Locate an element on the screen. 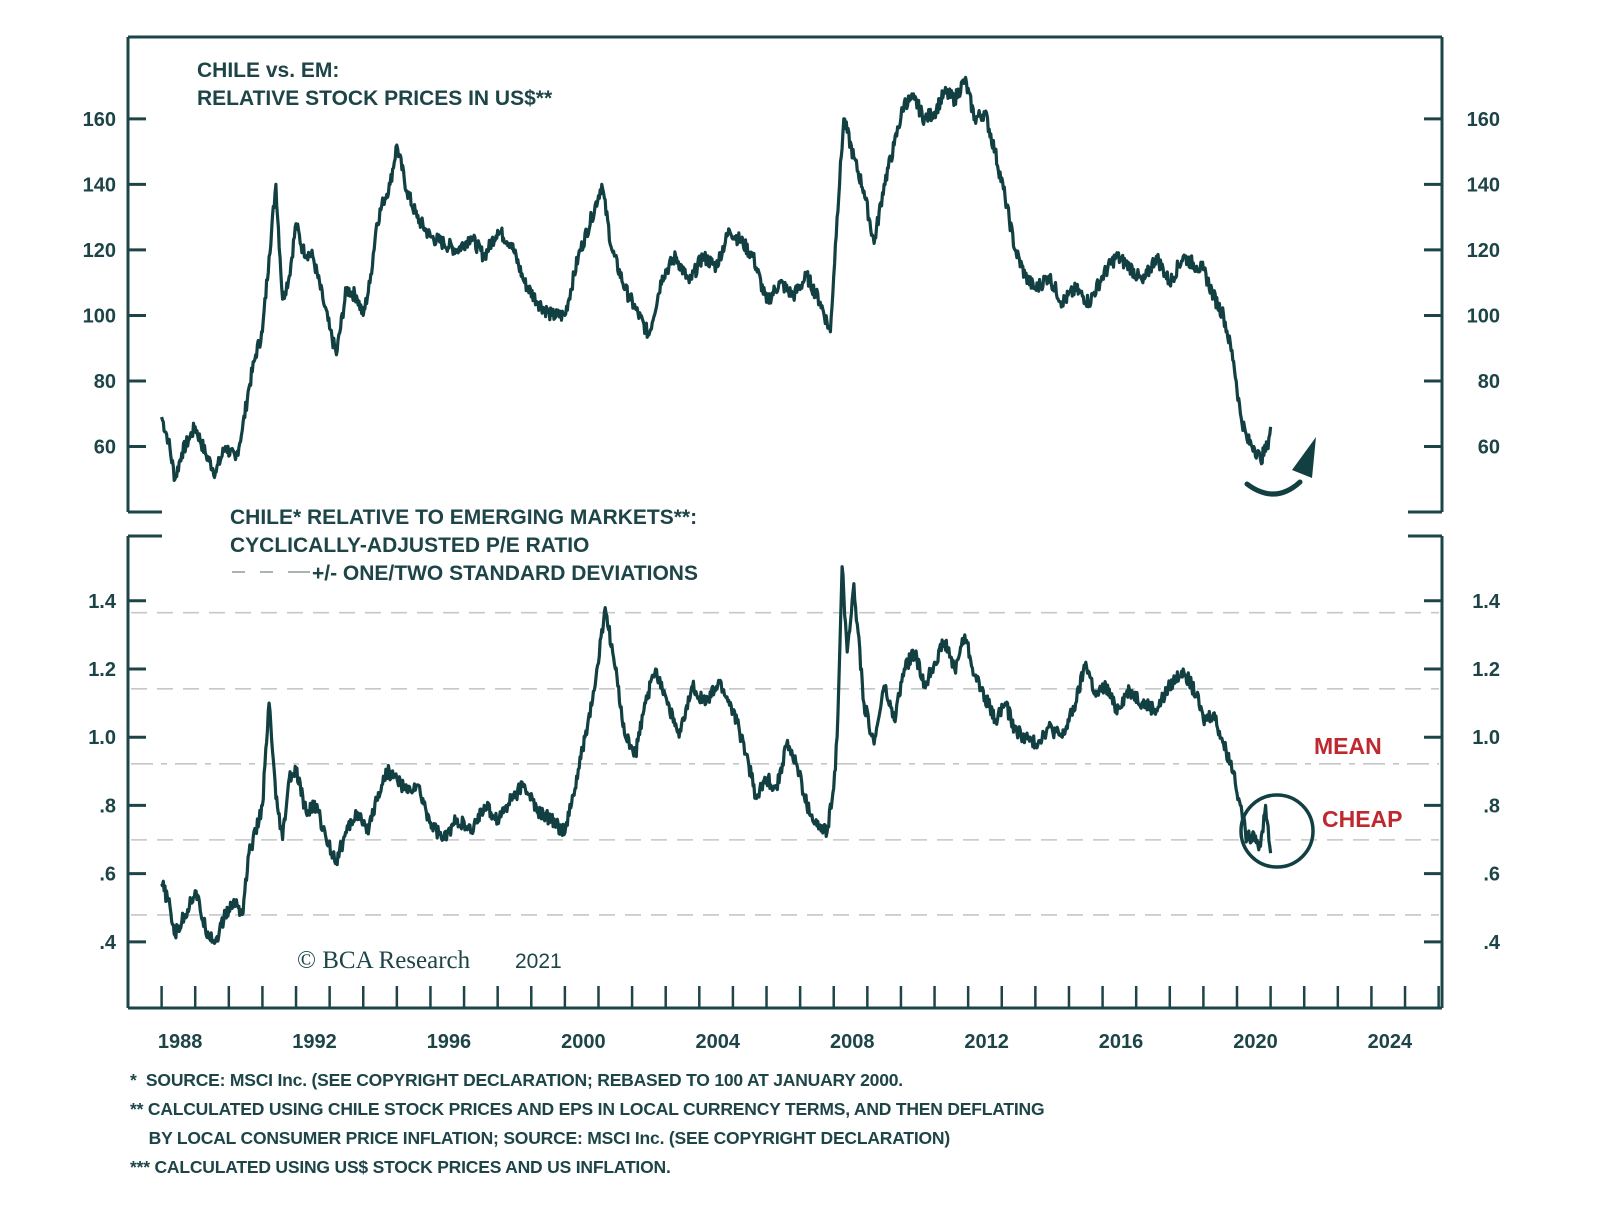 Image resolution: width=1600 pixels, height=1225 pixels. top-left-tick-label: 140 is located at coordinates (99, 185).